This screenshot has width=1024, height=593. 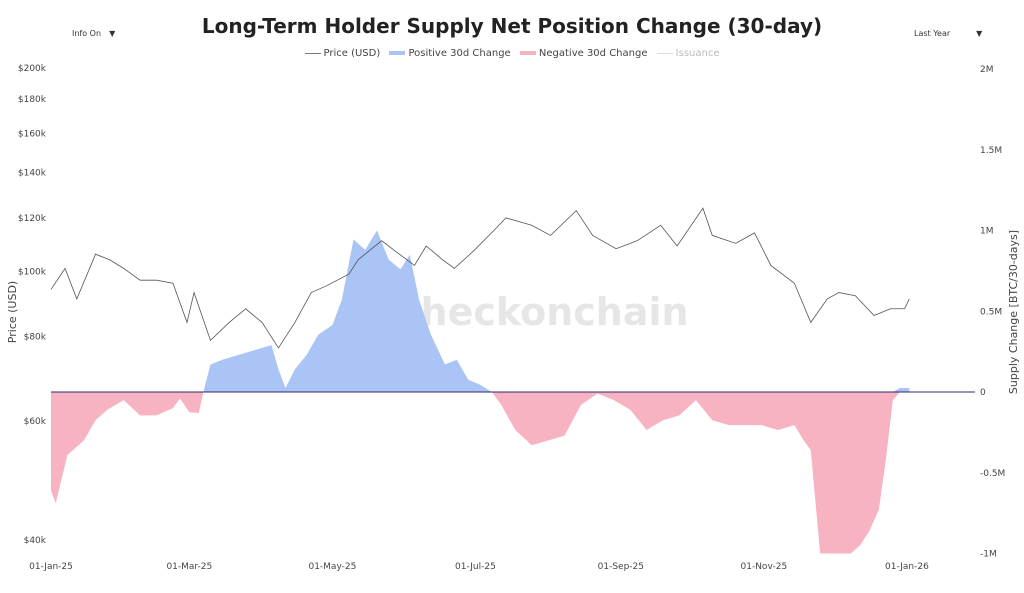 I want to click on x-tick: 01-Sep-25, so click(x=621, y=567).